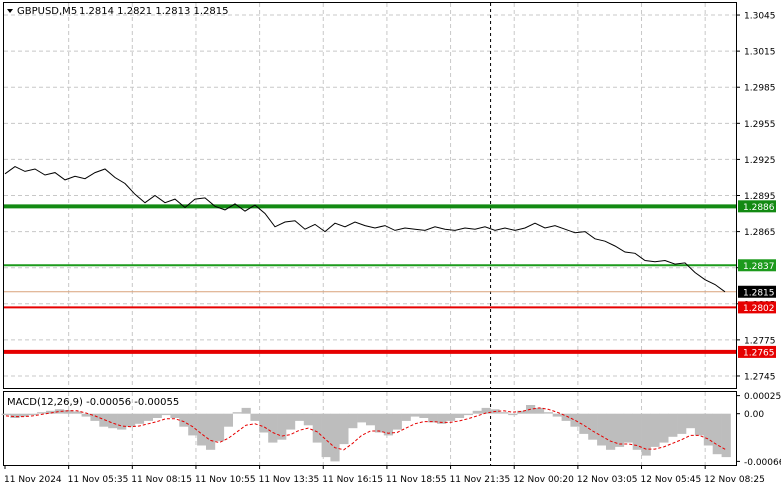 The image size is (781, 493). I want to click on y-tick-label: 1.2925, so click(760, 161).